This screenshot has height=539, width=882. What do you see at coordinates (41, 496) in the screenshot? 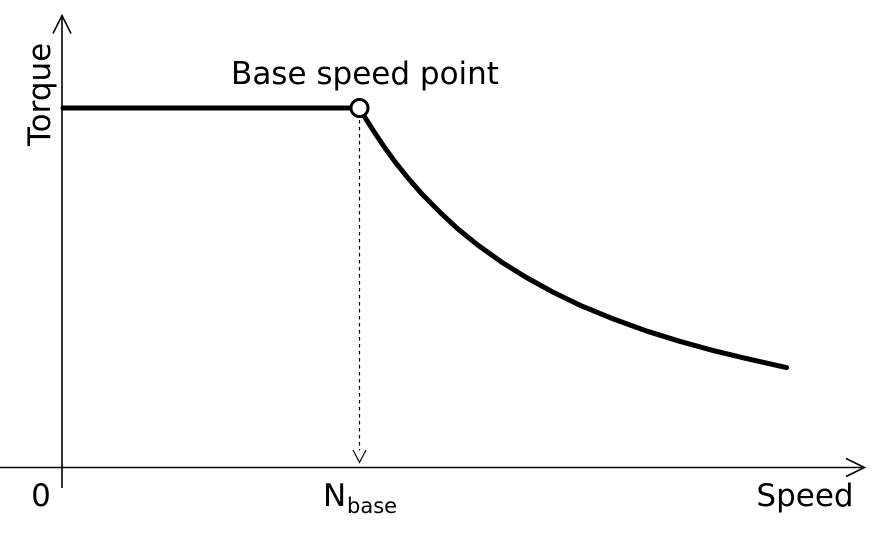
I see `origin-tick-label: 0` at bounding box center [41, 496].